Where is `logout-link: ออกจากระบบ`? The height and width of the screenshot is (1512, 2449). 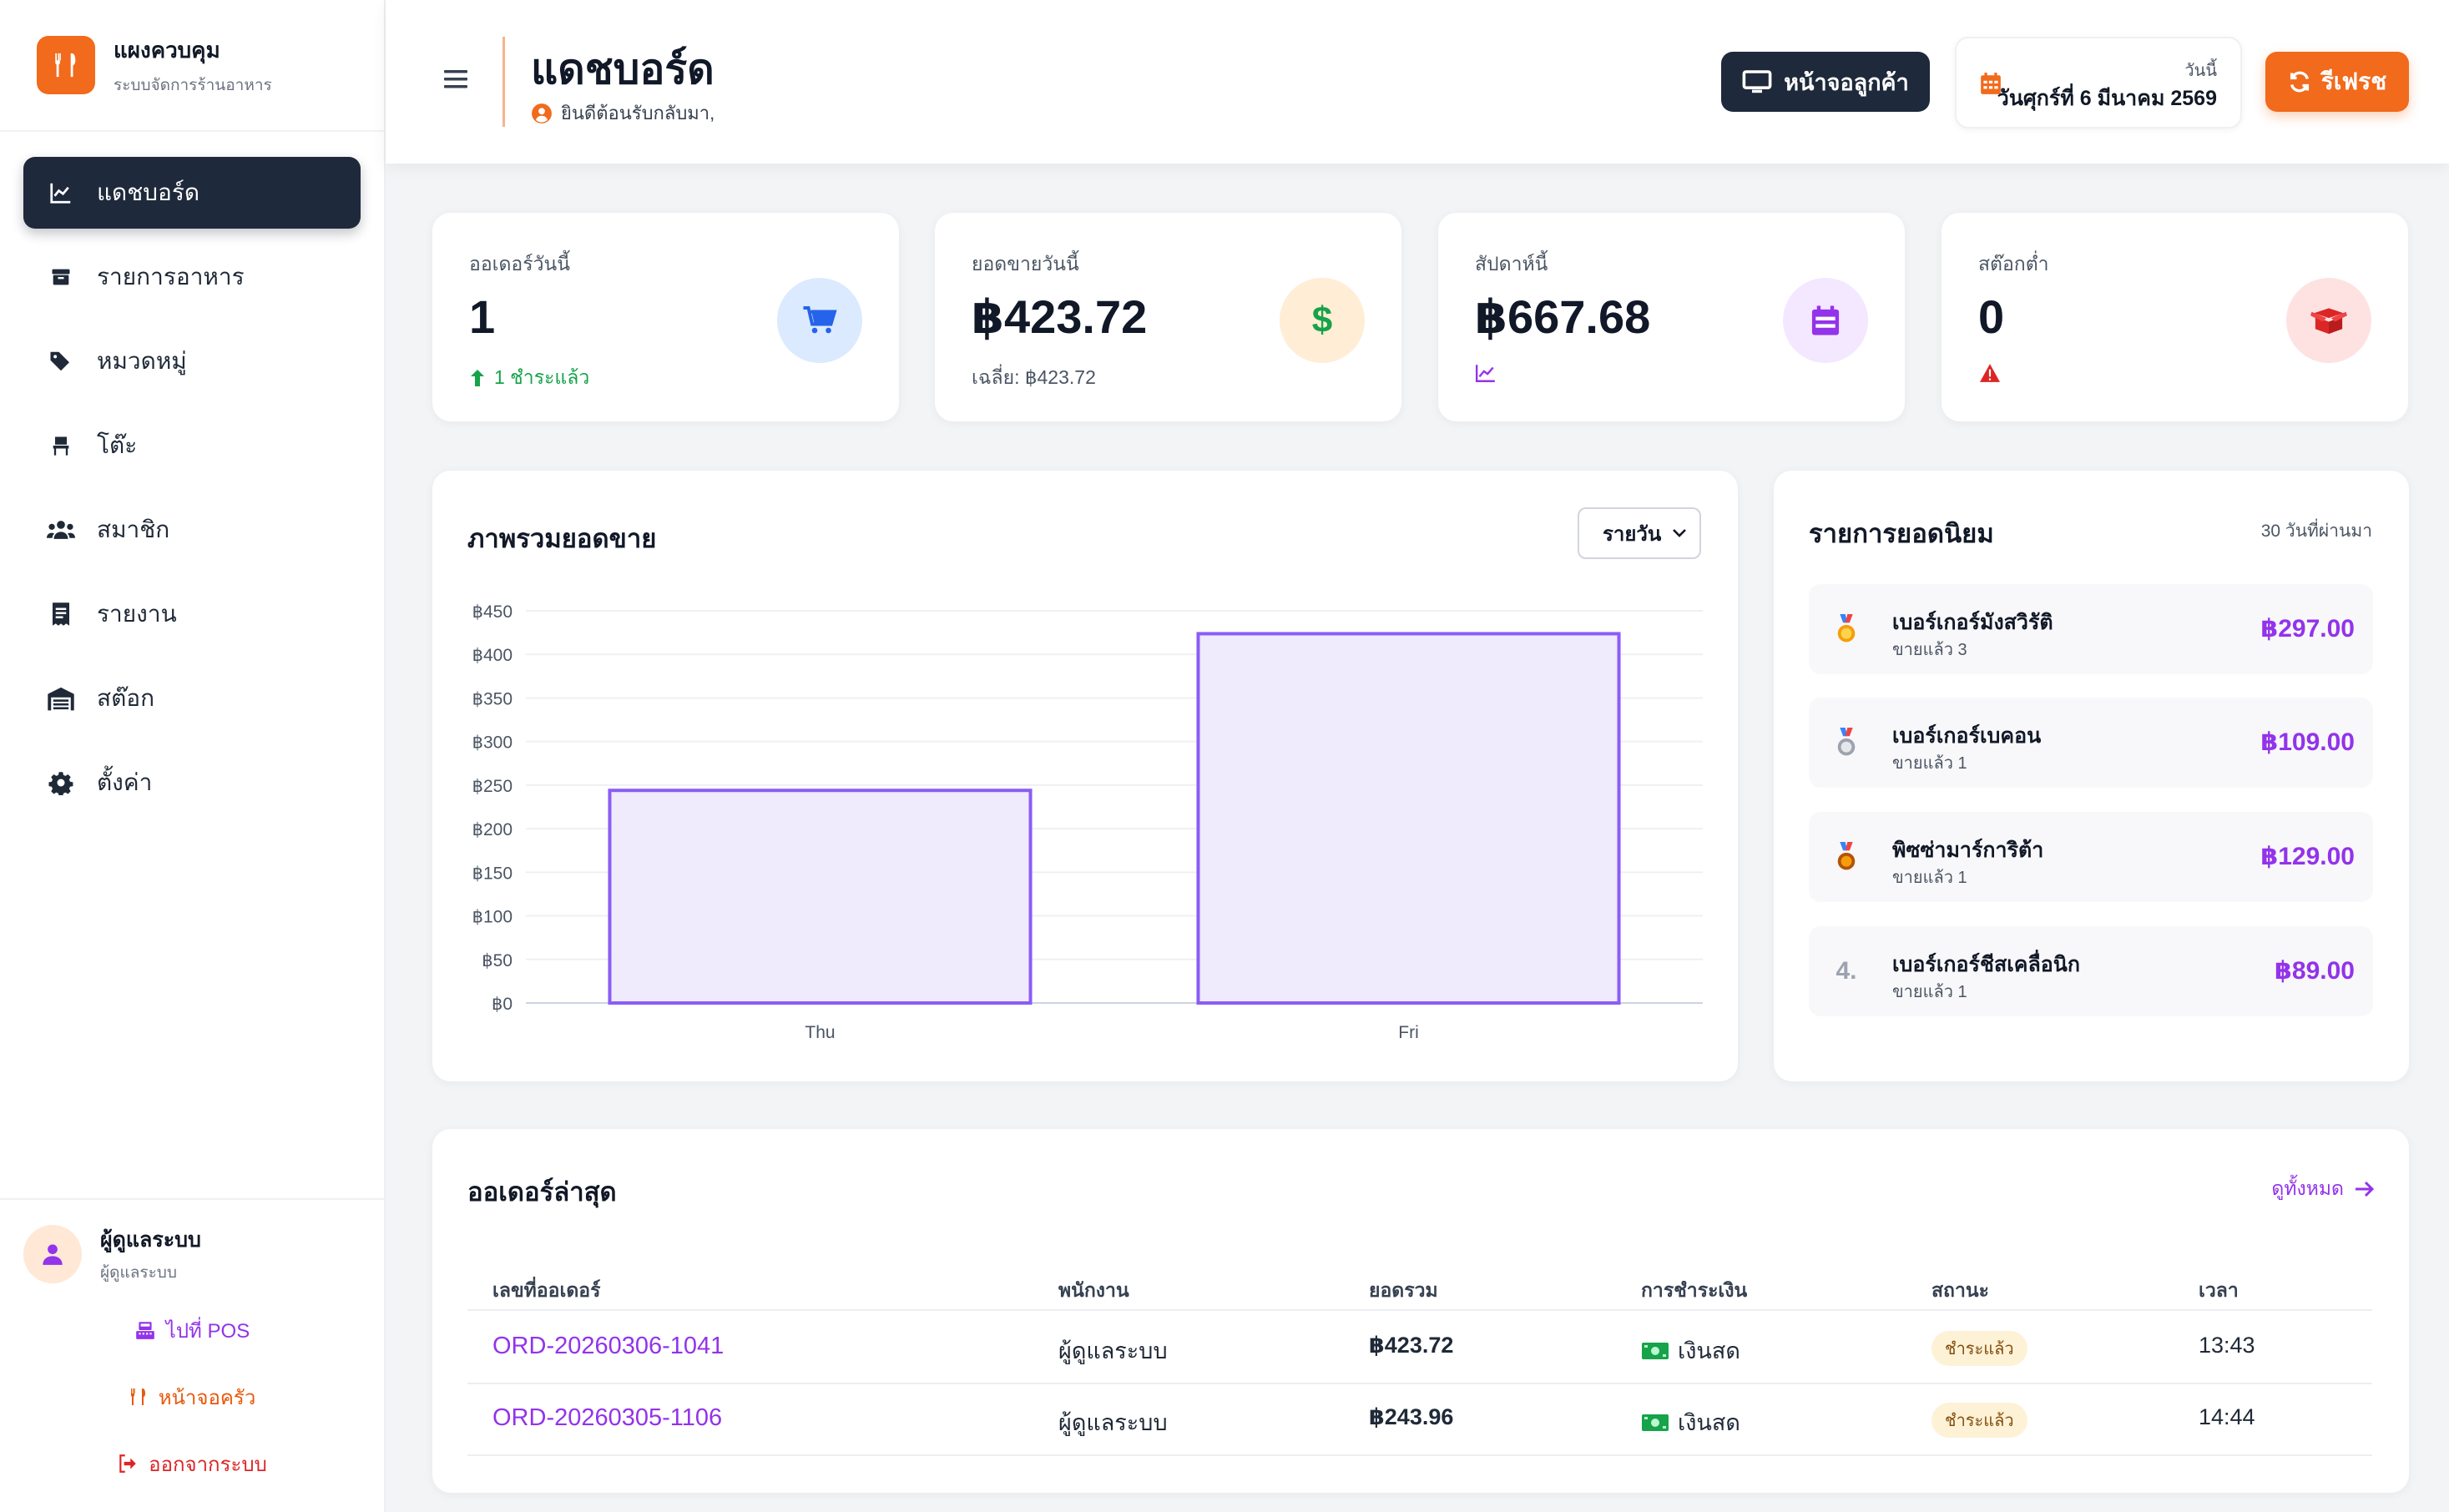
logout-link: ออกจากระบบ is located at coordinates (192, 1463).